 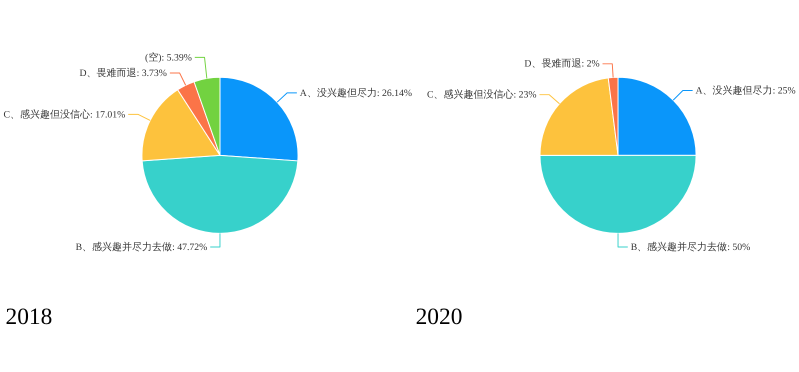 What do you see at coordinates (142, 246) in the screenshot?
I see `slice-label: B、感兴趣并尽力去做: 47.72%` at bounding box center [142, 246].